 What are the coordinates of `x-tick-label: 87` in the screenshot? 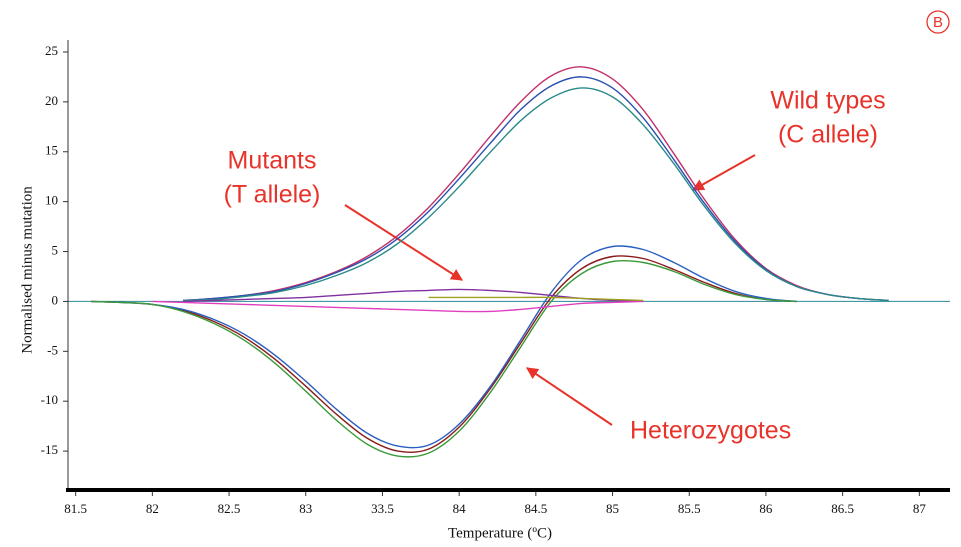 It's located at (920, 508).